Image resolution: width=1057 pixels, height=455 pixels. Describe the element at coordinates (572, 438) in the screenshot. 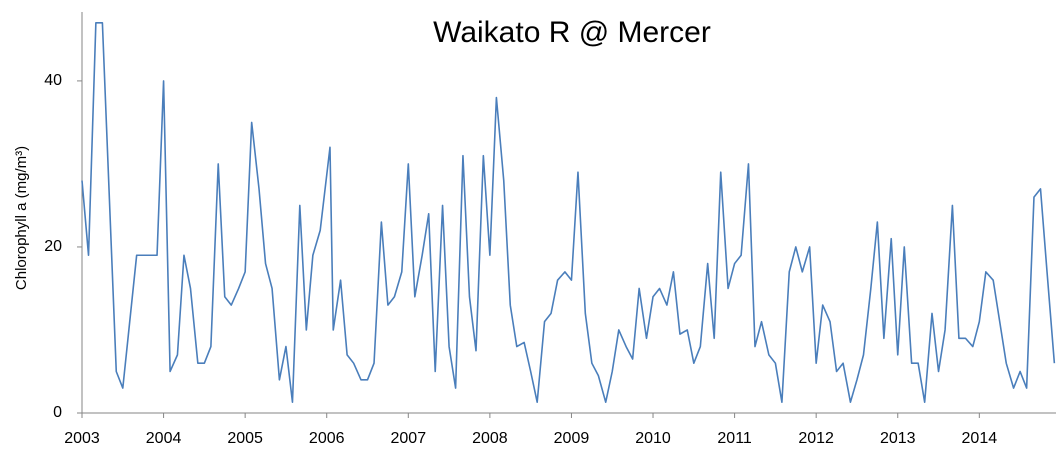

I see `x-tick-label: 2009` at that location.